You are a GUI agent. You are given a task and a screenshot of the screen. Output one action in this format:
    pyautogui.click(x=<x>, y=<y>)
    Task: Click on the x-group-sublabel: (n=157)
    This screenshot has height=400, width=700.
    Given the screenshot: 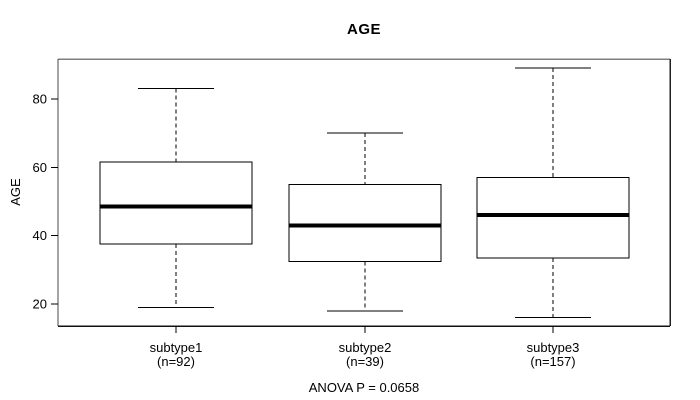 What is the action you would take?
    pyautogui.click(x=552, y=361)
    